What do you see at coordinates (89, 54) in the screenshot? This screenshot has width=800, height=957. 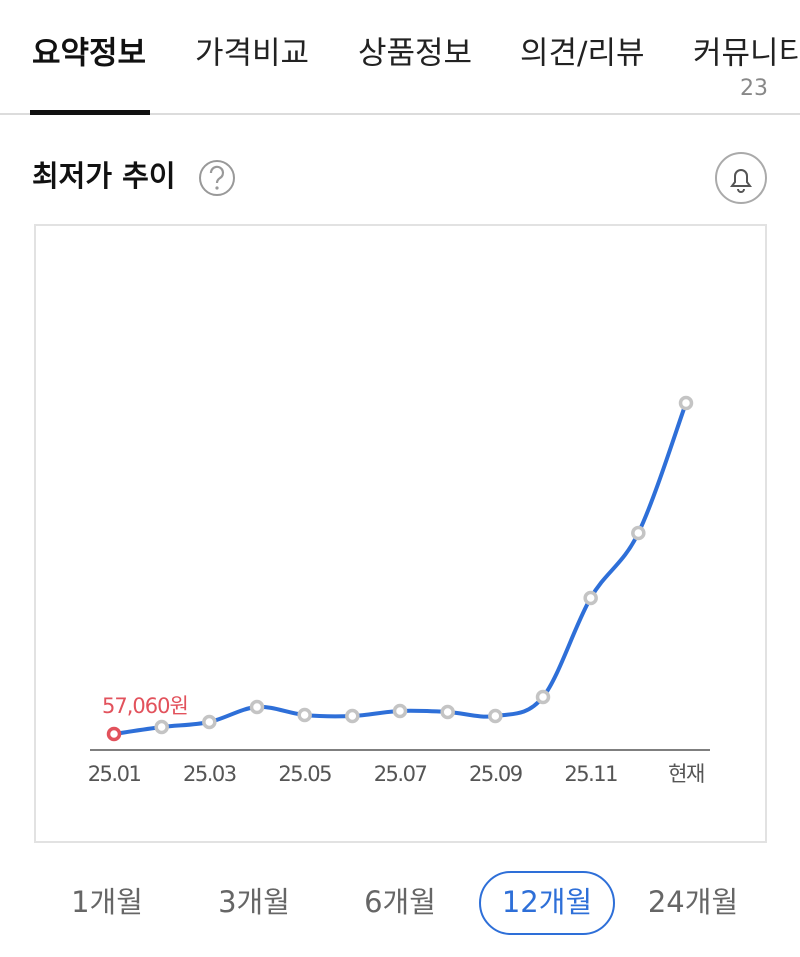 I see `tab: 요약정보` at bounding box center [89, 54].